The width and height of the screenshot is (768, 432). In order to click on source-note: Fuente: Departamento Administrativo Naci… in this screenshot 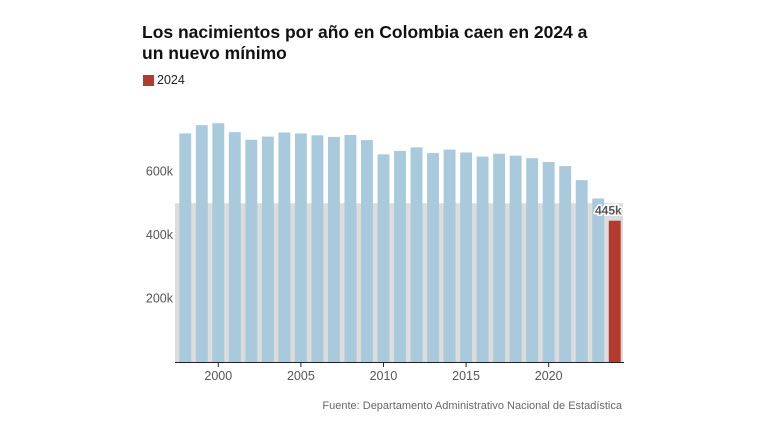, I will do `click(472, 406)`.